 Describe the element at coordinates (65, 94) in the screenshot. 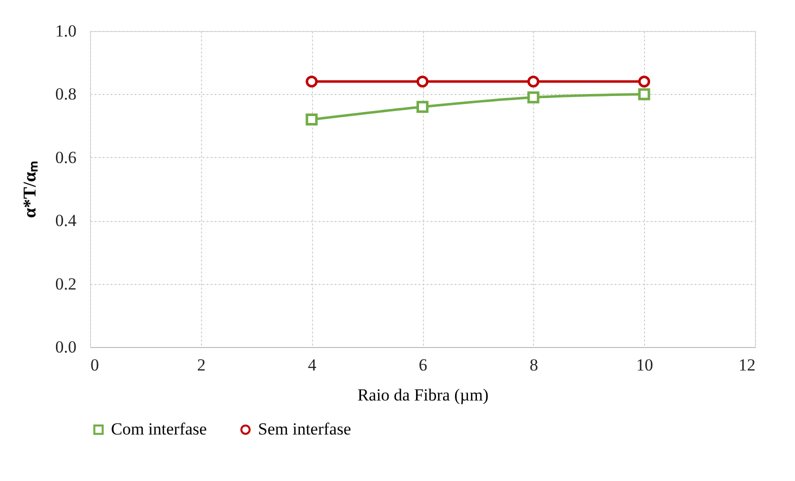

I see `y-tick-label: 0.8` at that location.